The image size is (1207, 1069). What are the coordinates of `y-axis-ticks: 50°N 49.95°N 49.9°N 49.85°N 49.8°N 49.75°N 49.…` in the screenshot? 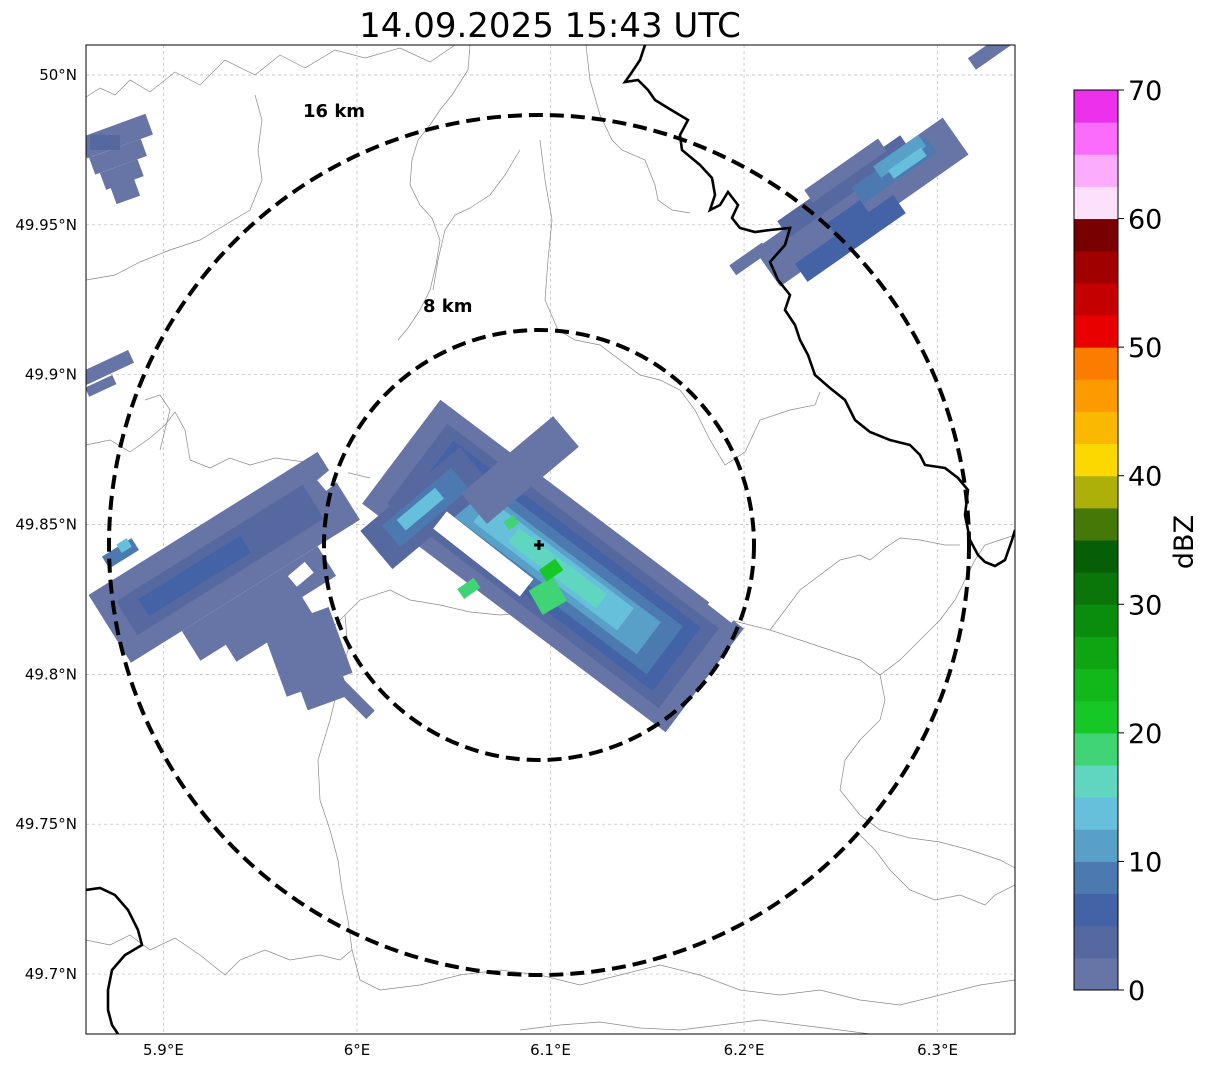 It's located at (46, 524).